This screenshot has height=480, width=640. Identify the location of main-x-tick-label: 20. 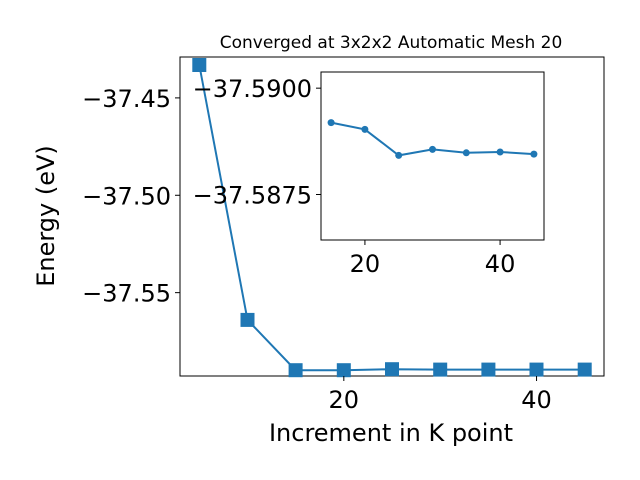
(344, 400).